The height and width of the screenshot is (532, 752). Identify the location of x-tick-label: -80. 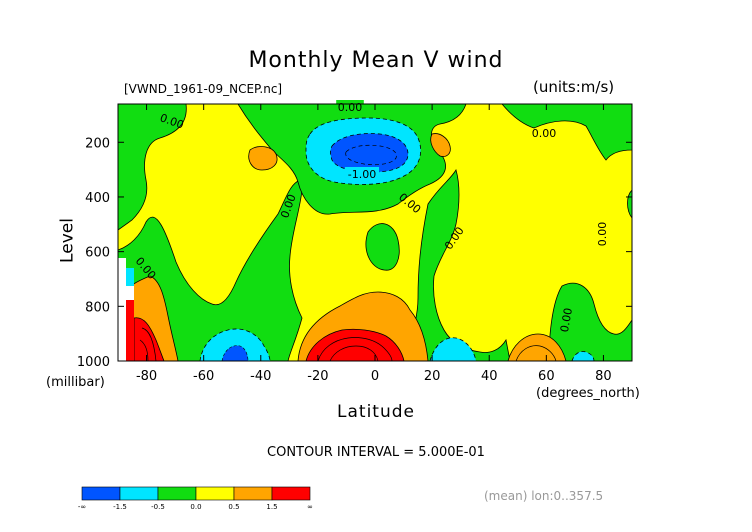
(146, 376).